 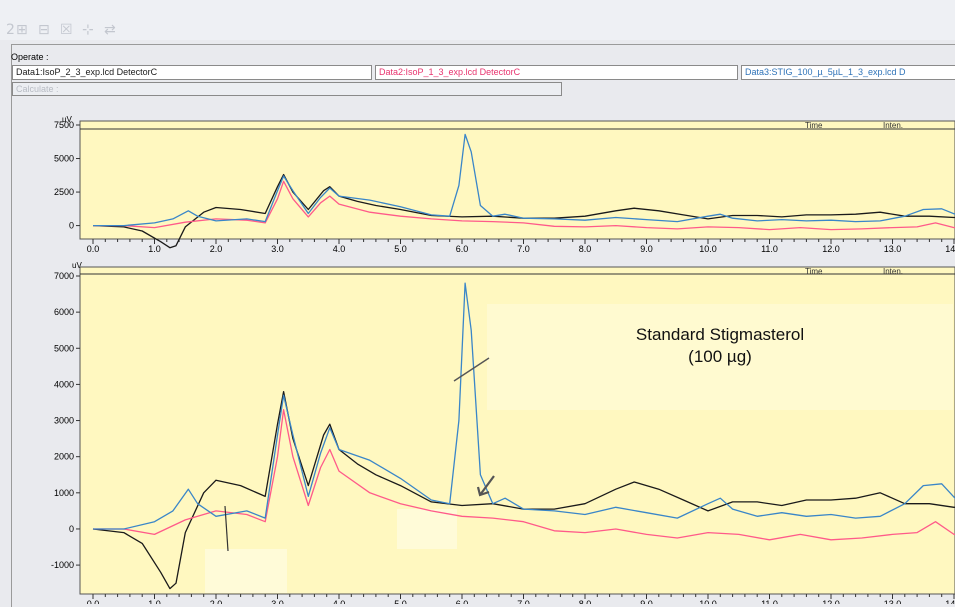 What do you see at coordinates (77, 265) in the screenshot?
I see `y-axis-unit-bottom: uV` at bounding box center [77, 265].